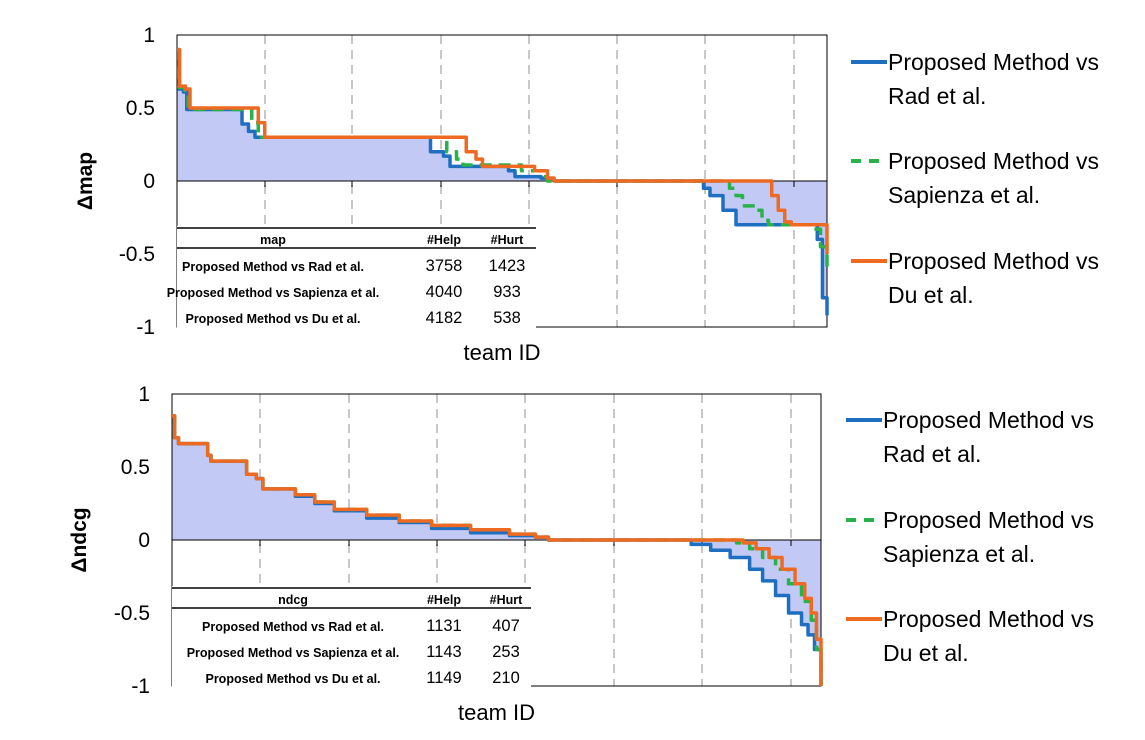 Image resolution: width=1145 pixels, height=740 pixels. Describe the element at coordinates (444, 318) in the screenshot. I see `table-value-cell: 4182` at that location.